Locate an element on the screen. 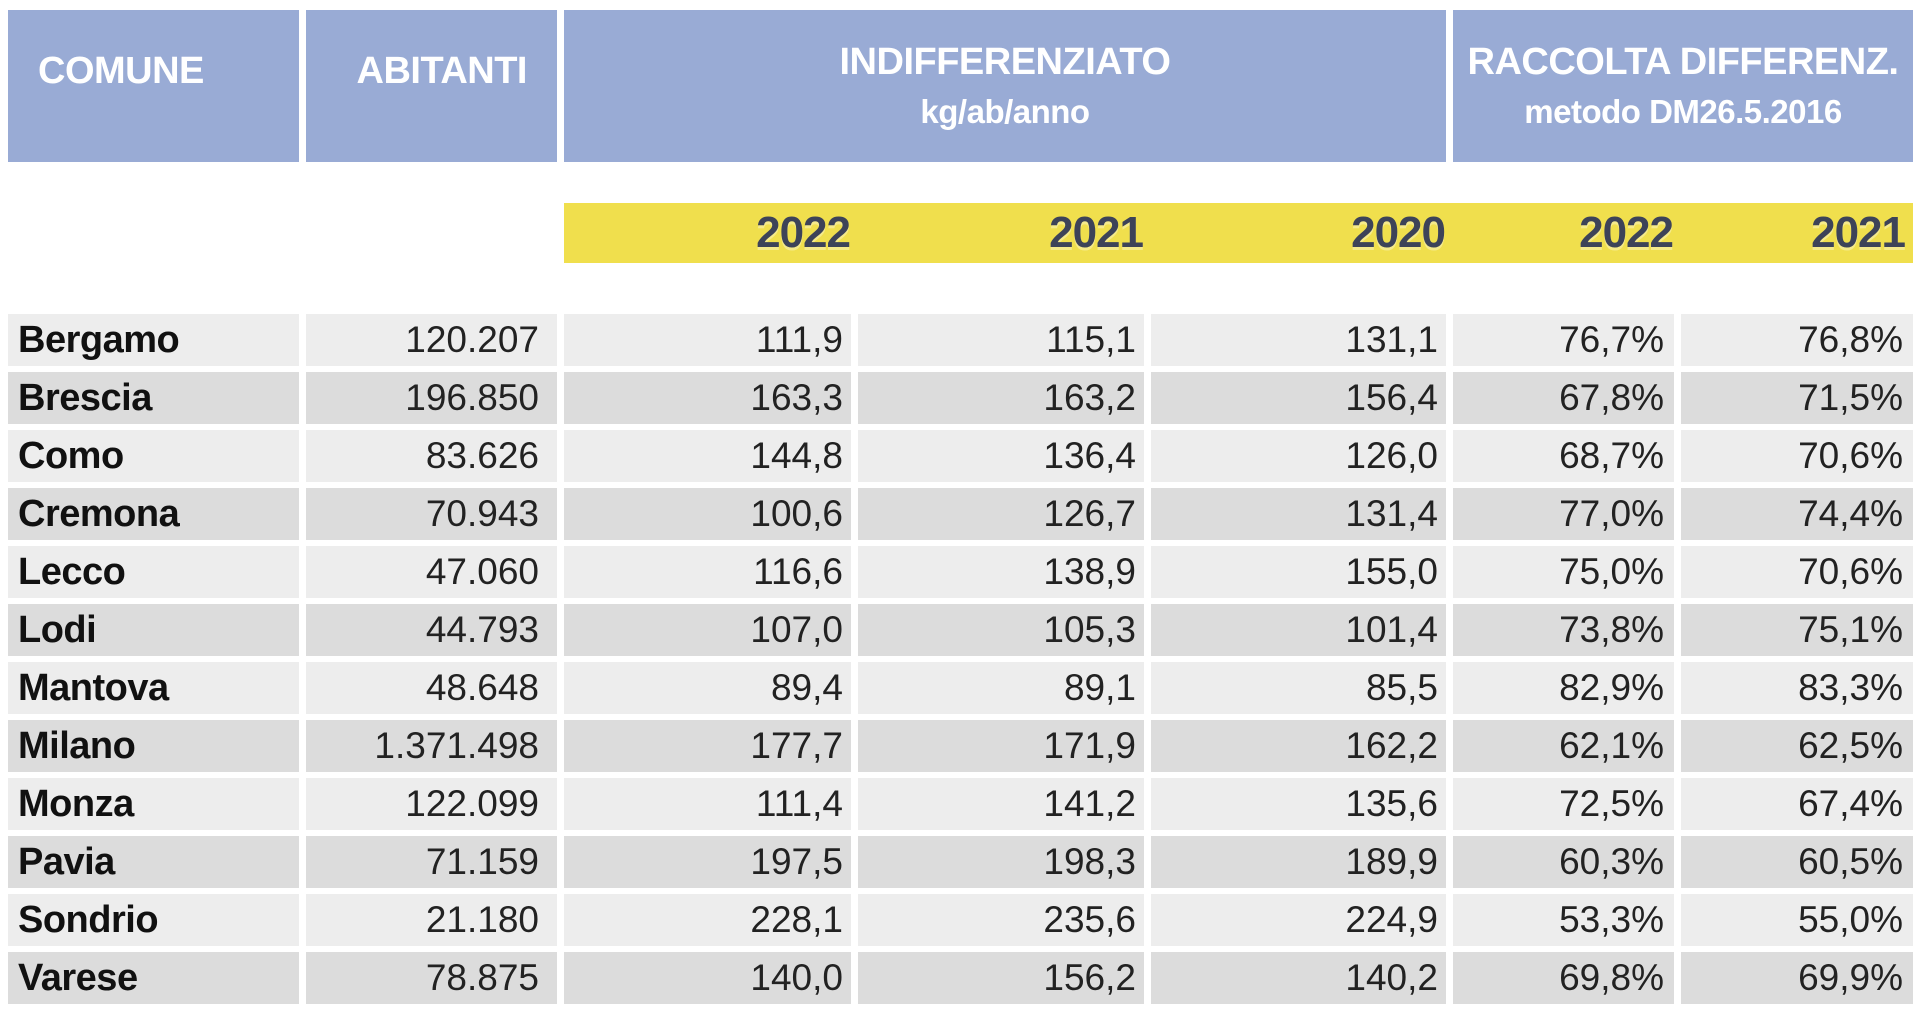 The image size is (1920, 1020). comune-cell: Lodi is located at coordinates (153, 630).